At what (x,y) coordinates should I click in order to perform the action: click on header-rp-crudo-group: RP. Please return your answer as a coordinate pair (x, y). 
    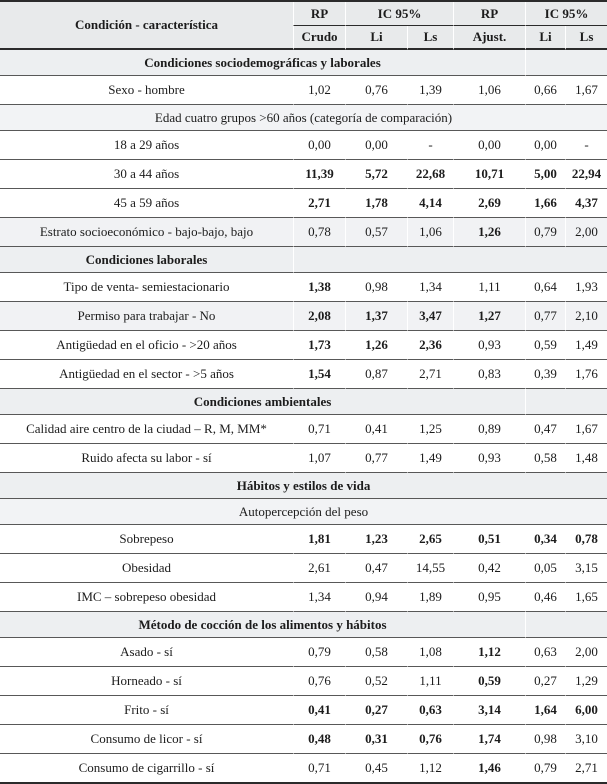
    Looking at the image, I should click on (319, 14).